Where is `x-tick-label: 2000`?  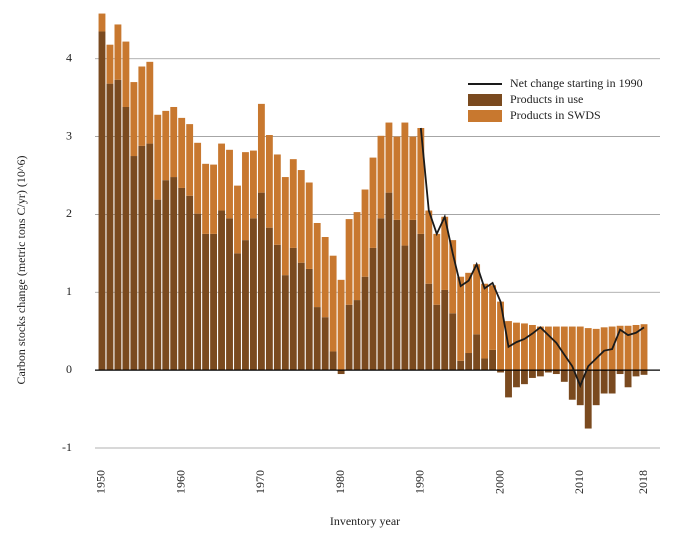
x-tick-label: 2000 is located at coordinates (499, 482).